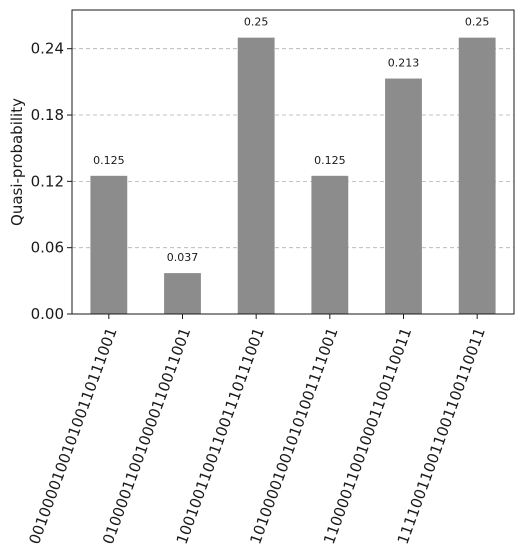 Image resolution: width=523 pixels, height=550 pixels. I want to click on y-tick-label: 0.18, so click(47, 115).